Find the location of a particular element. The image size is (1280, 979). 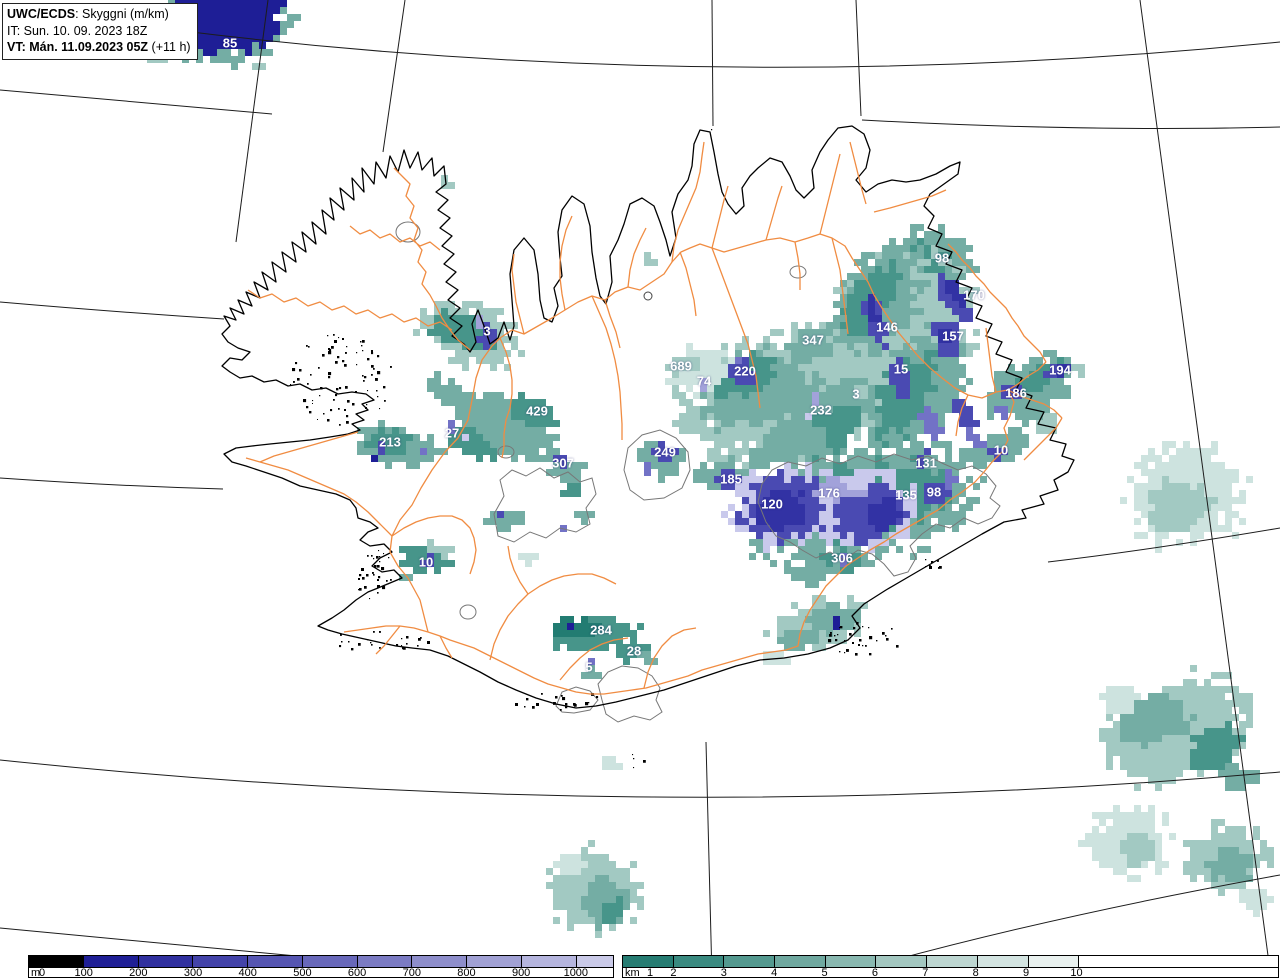

colorbar-kilometers: km 1 2 3 4 5 6 7 8 9 10 is located at coordinates (950, 967).